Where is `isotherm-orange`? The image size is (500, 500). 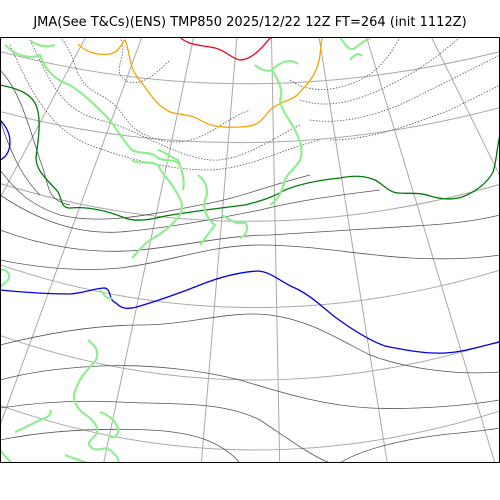
isotherm-orange is located at coordinates (200, 82).